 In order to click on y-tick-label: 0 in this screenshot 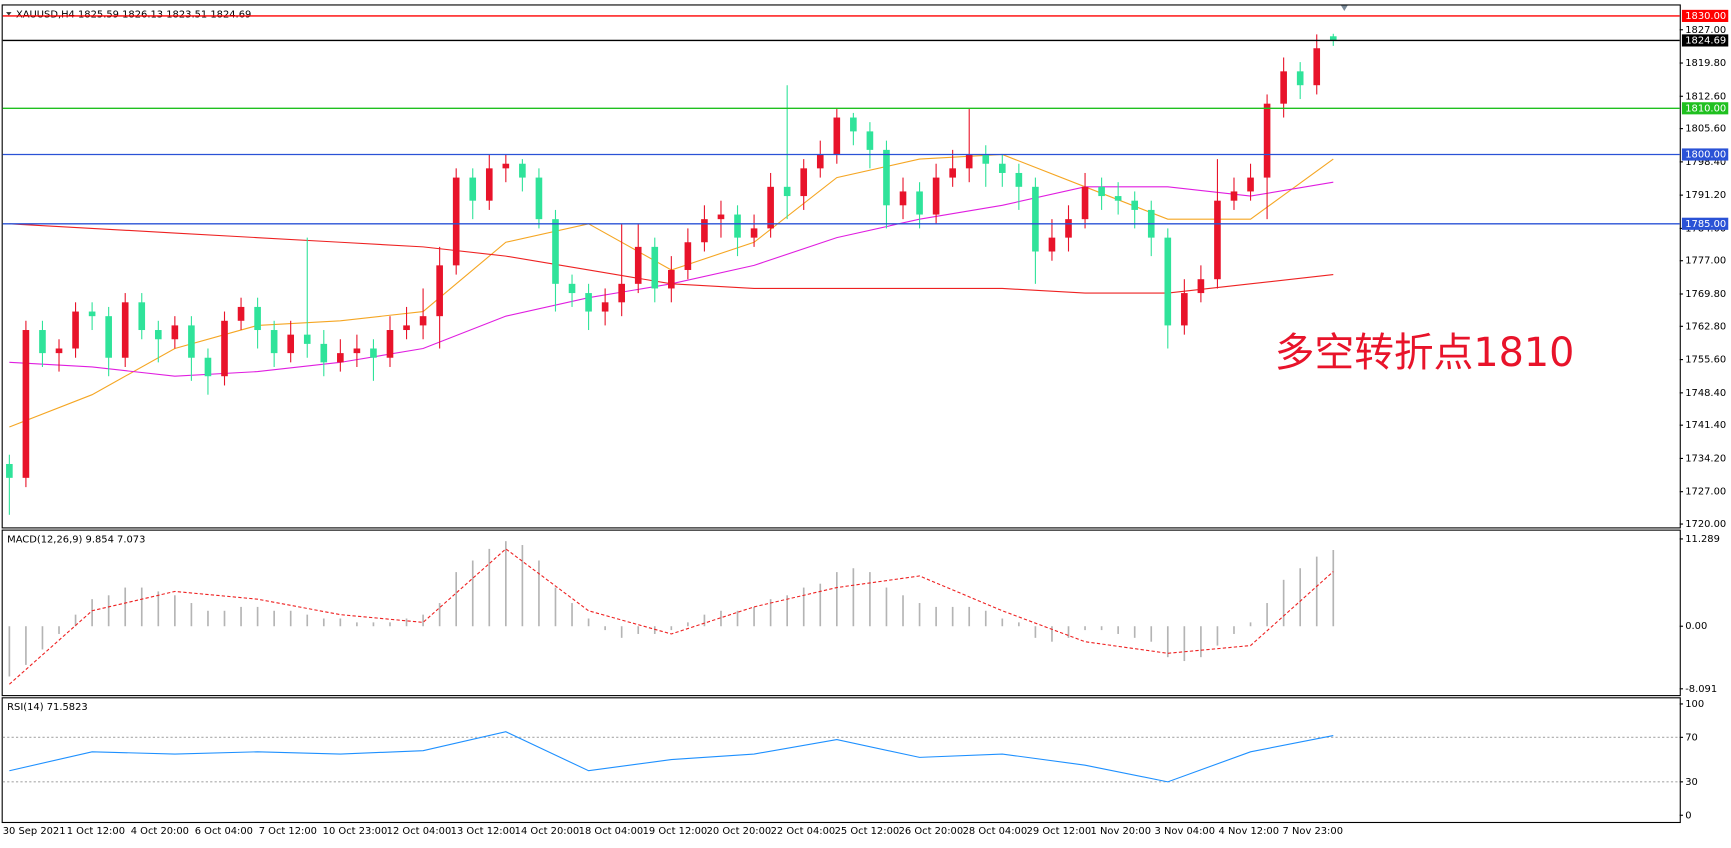, I will do `click(1688, 815)`.